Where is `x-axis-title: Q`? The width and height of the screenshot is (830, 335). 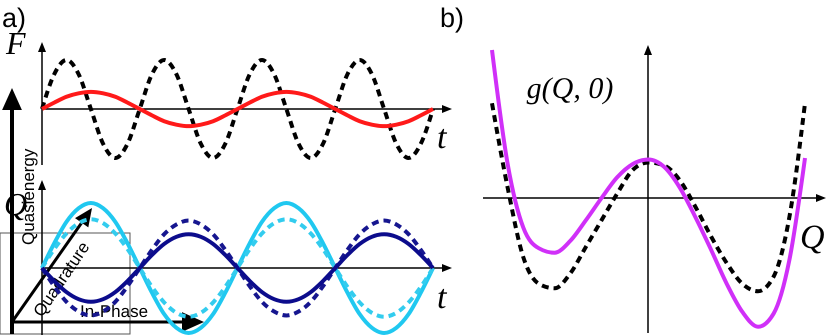 x-axis-title: Q is located at coordinates (812, 237).